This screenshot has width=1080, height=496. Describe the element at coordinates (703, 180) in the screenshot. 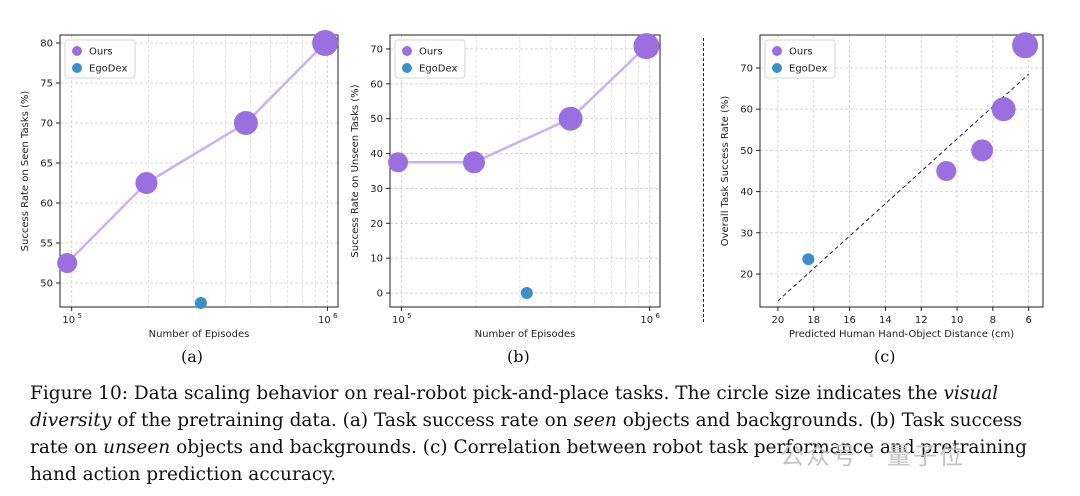

I see `panel-separator` at that location.